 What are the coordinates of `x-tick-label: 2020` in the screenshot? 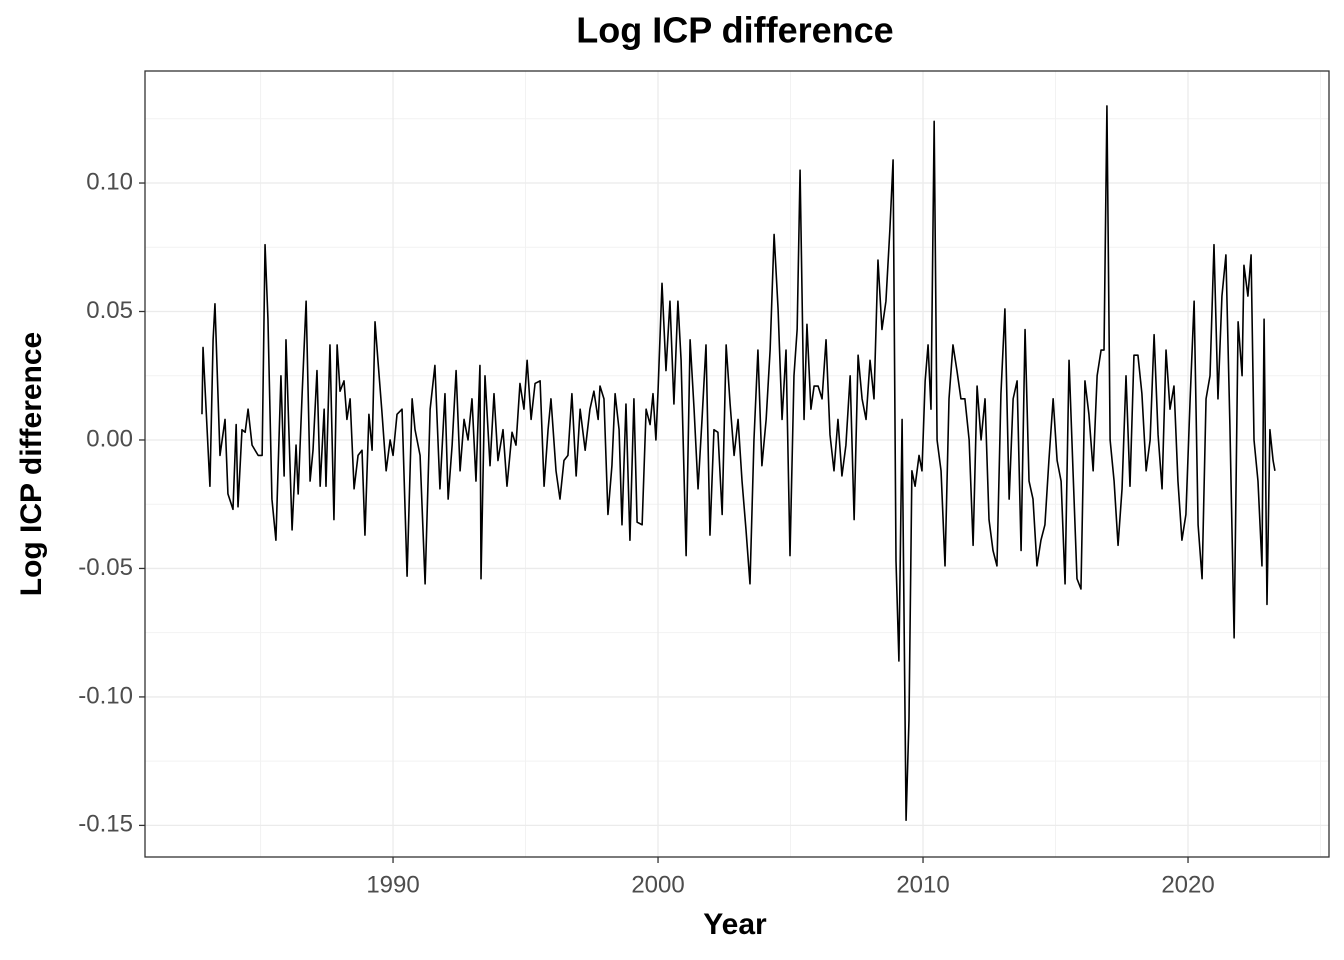 It's located at (1187, 884).